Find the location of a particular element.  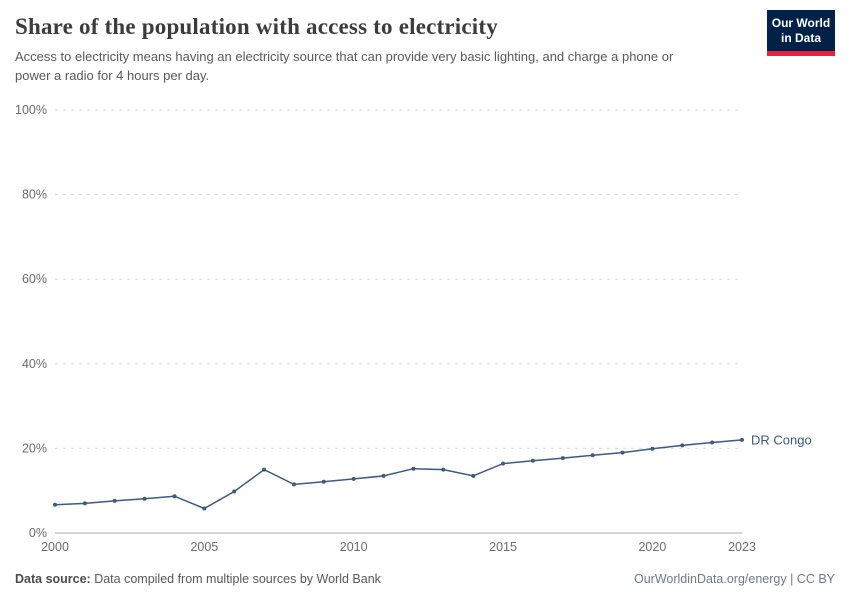

y-tick-label: 100% is located at coordinates (31, 110).